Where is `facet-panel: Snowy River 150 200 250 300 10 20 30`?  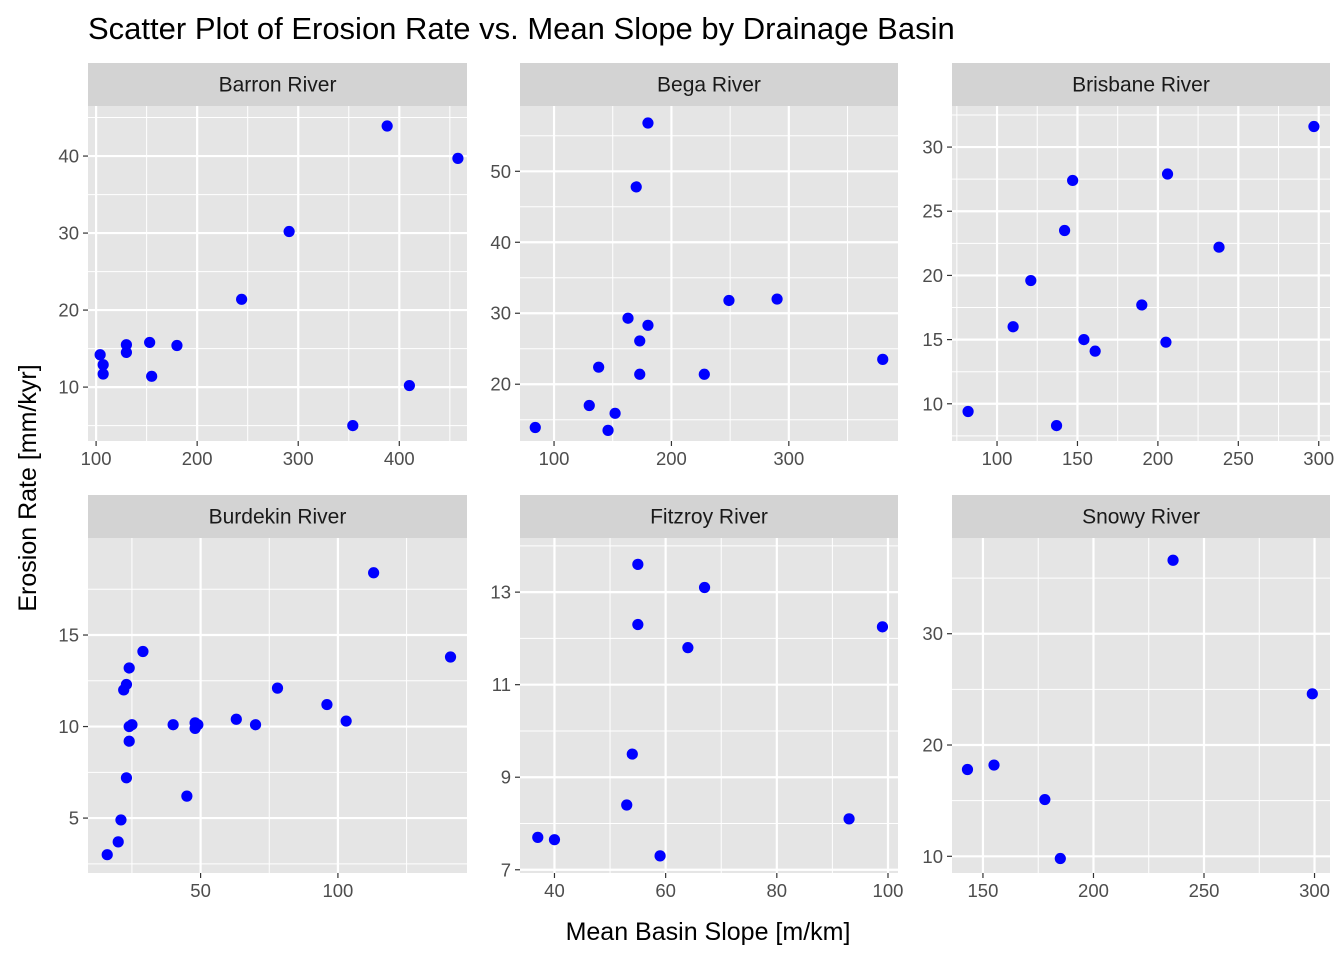 facet-panel: Snowy River 150 200 250 300 10 20 30 is located at coordinates (1126, 698).